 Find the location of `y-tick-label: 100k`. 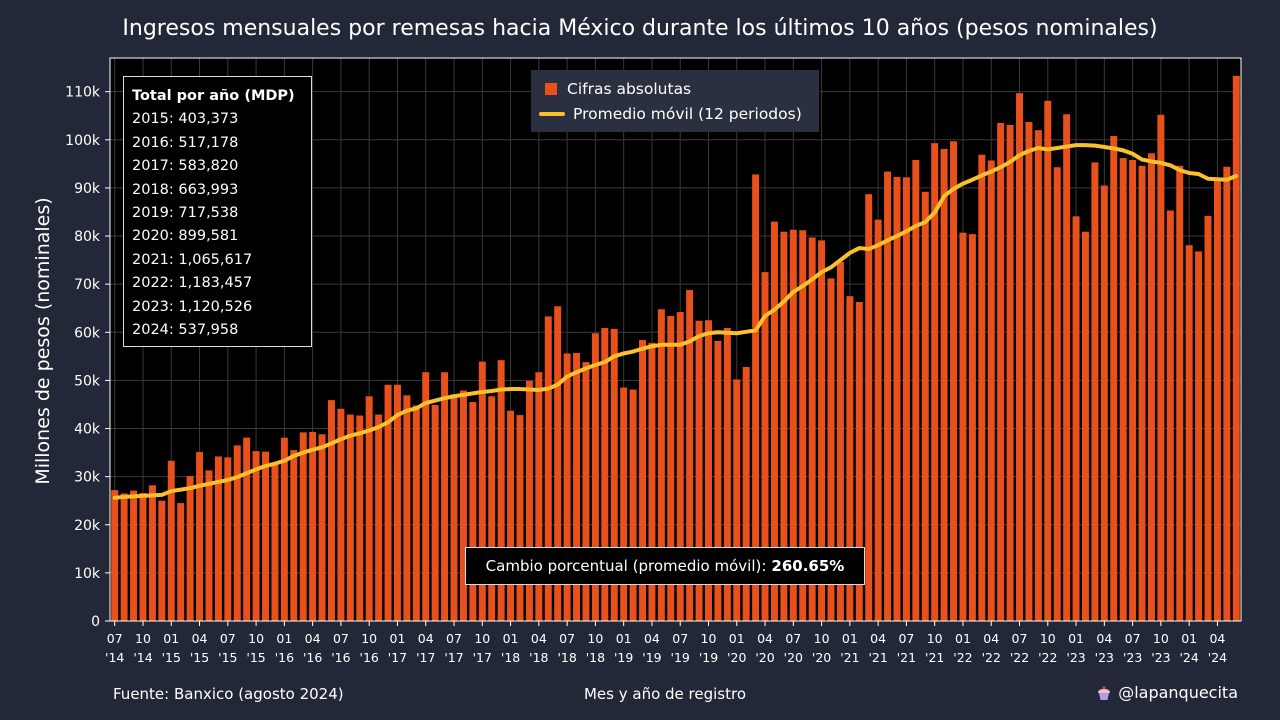

y-tick-label: 100k is located at coordinates (83, 141).